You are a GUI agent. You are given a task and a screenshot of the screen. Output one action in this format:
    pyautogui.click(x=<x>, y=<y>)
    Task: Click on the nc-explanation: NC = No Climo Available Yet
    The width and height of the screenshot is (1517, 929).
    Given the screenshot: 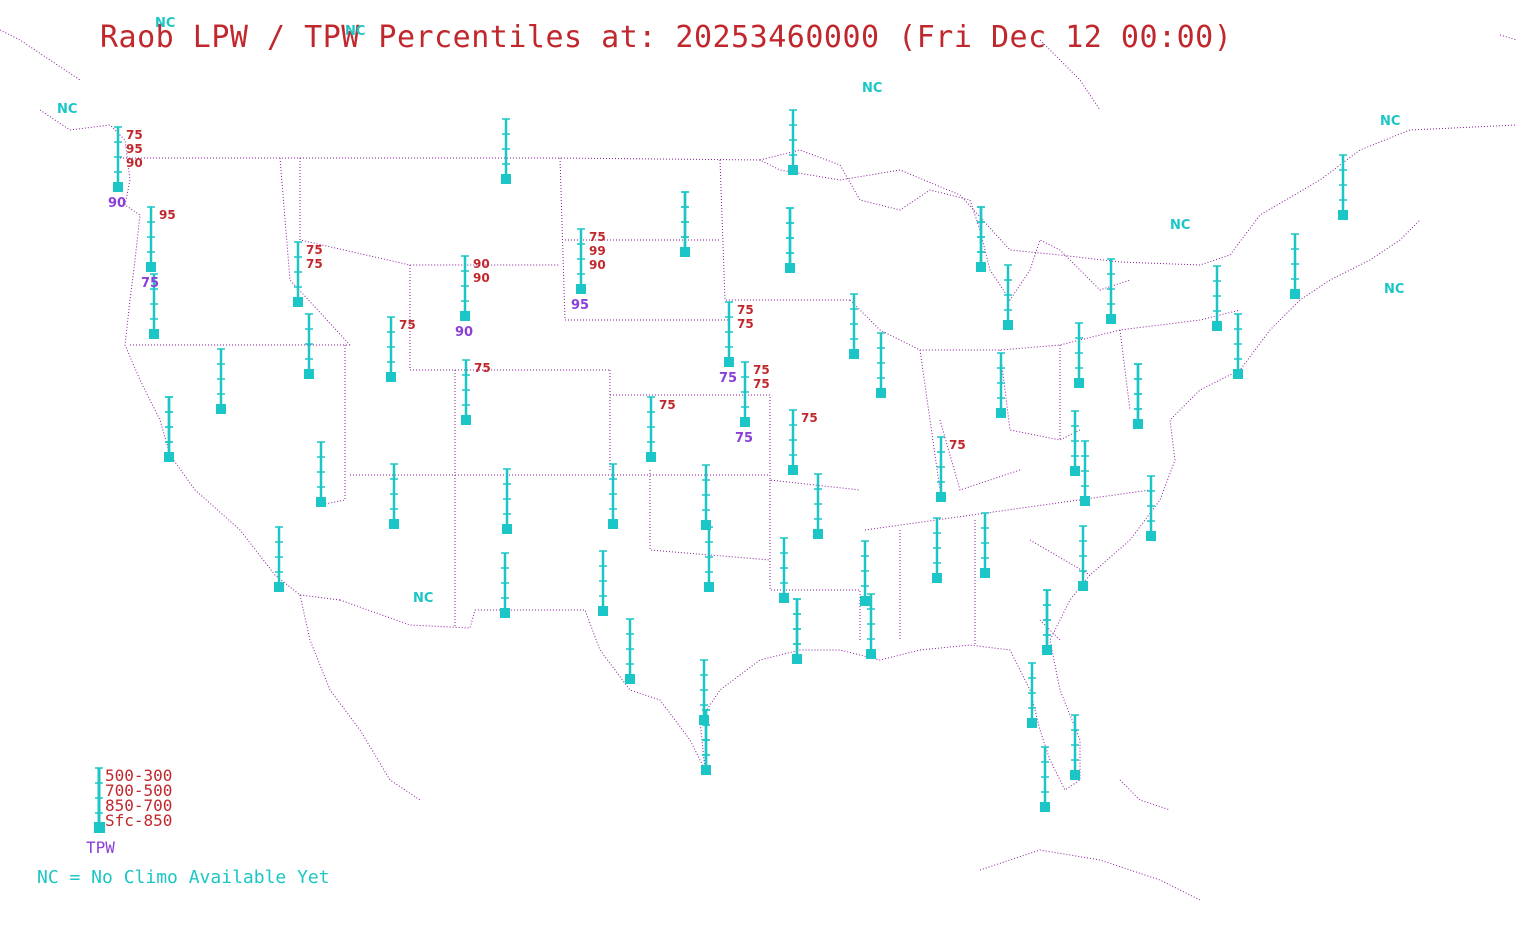 What is the action you would take?
    pyautogui.click(x=183, y=877)
    